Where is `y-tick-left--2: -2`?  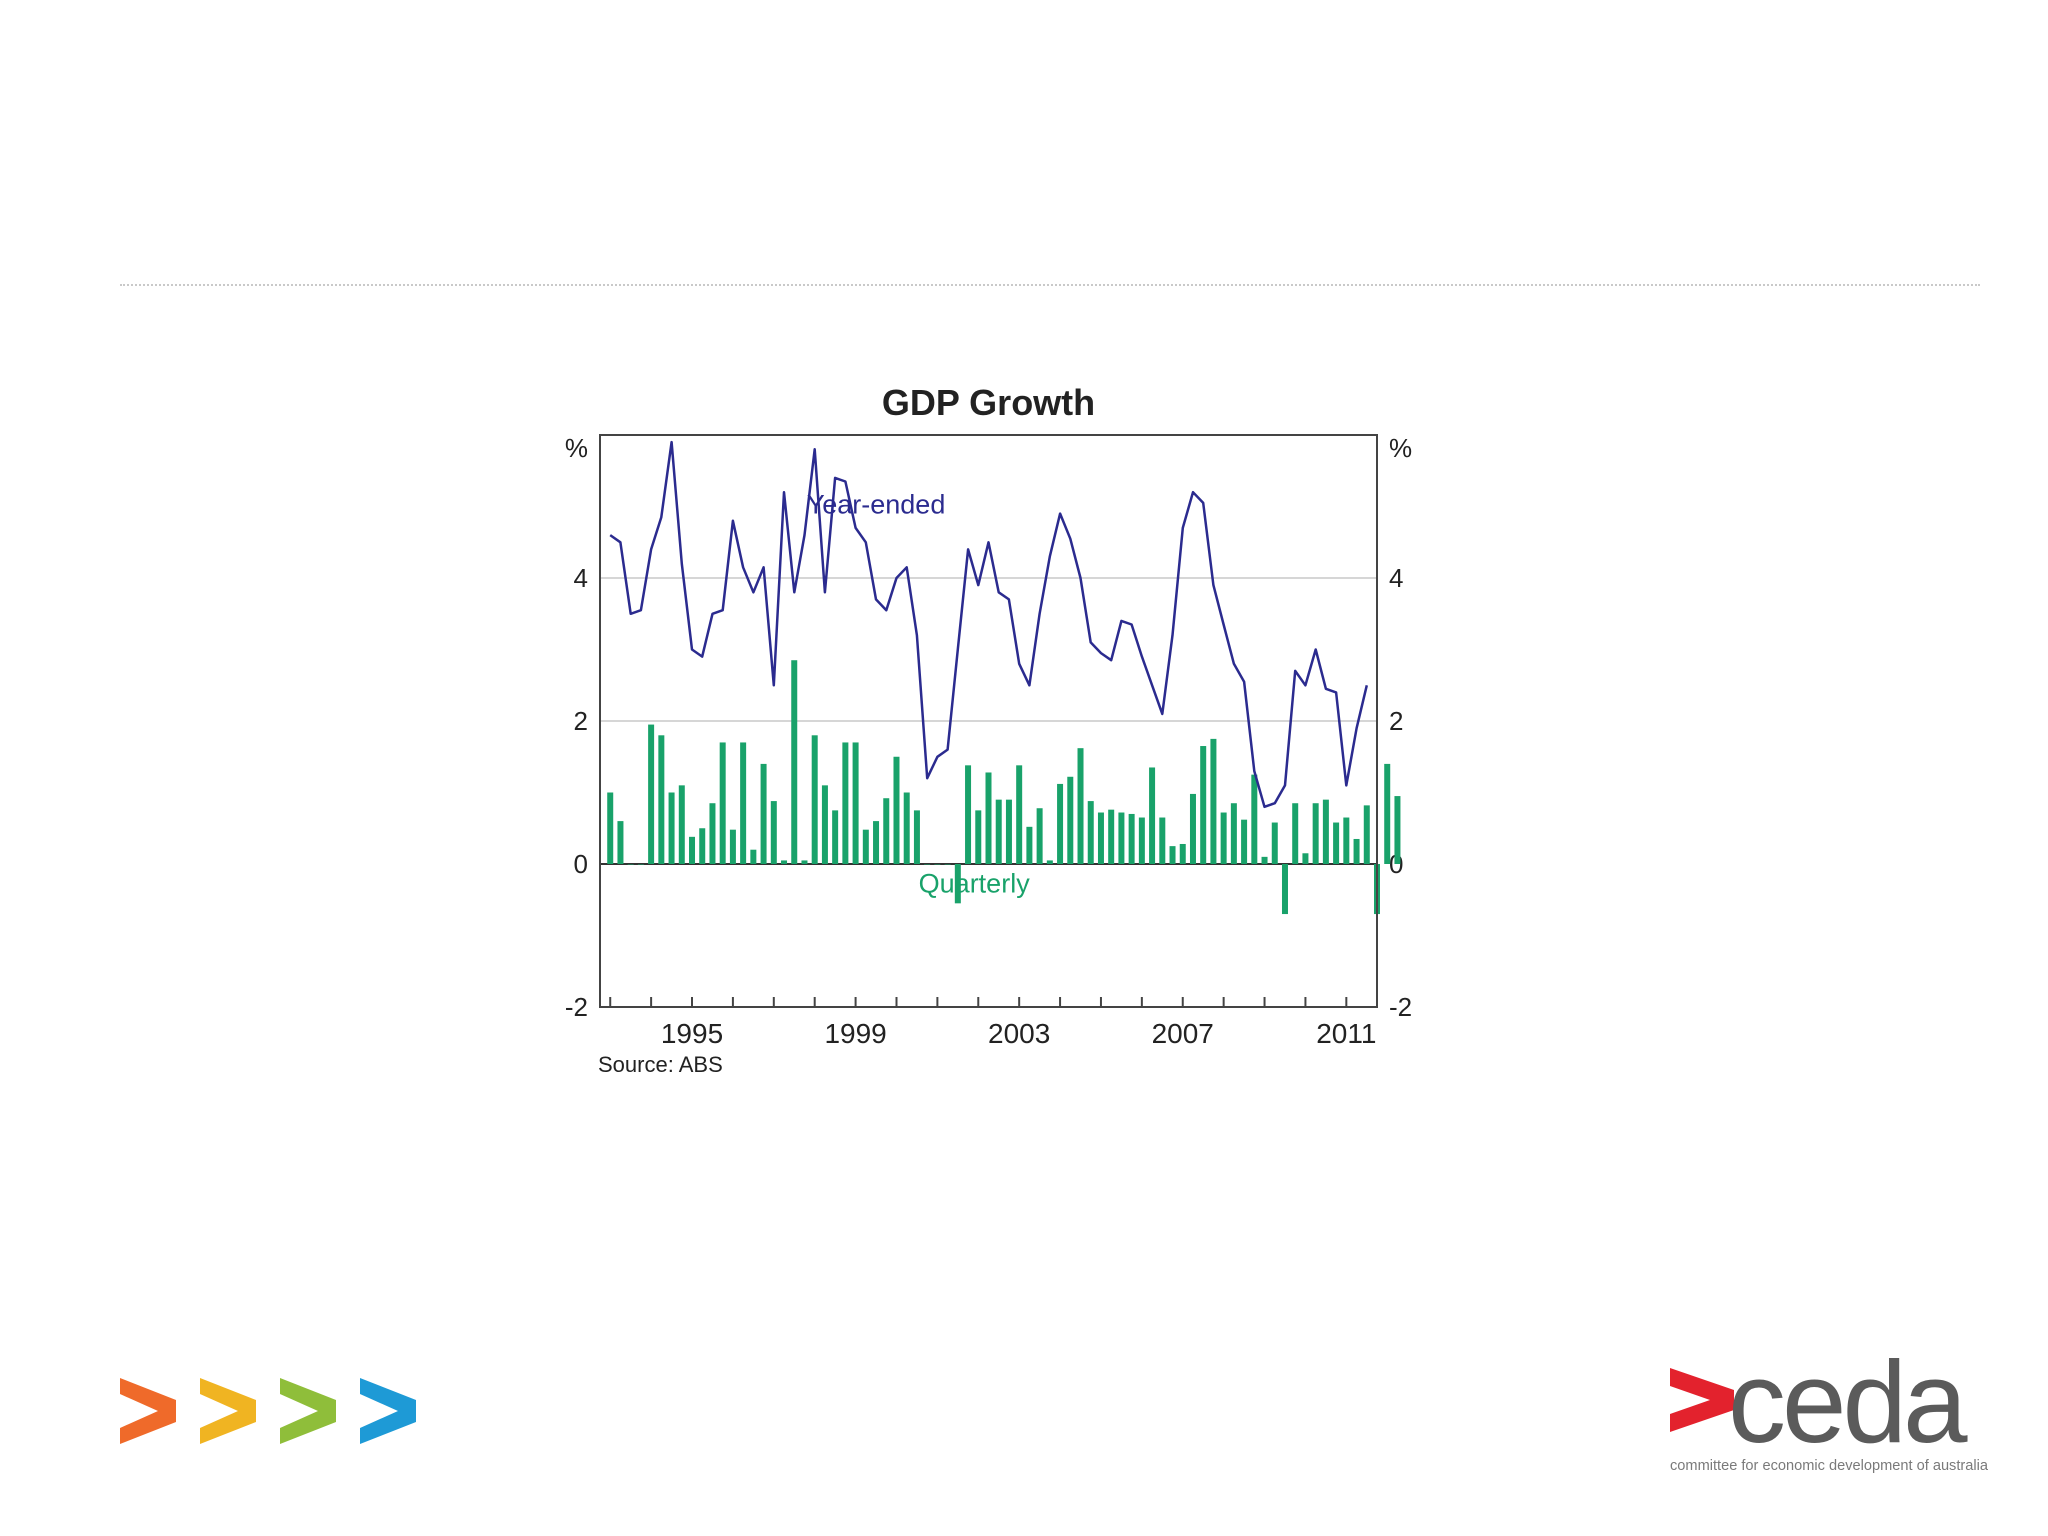
y-tick-left--2: -2 is located at coordinates (576, 1007).